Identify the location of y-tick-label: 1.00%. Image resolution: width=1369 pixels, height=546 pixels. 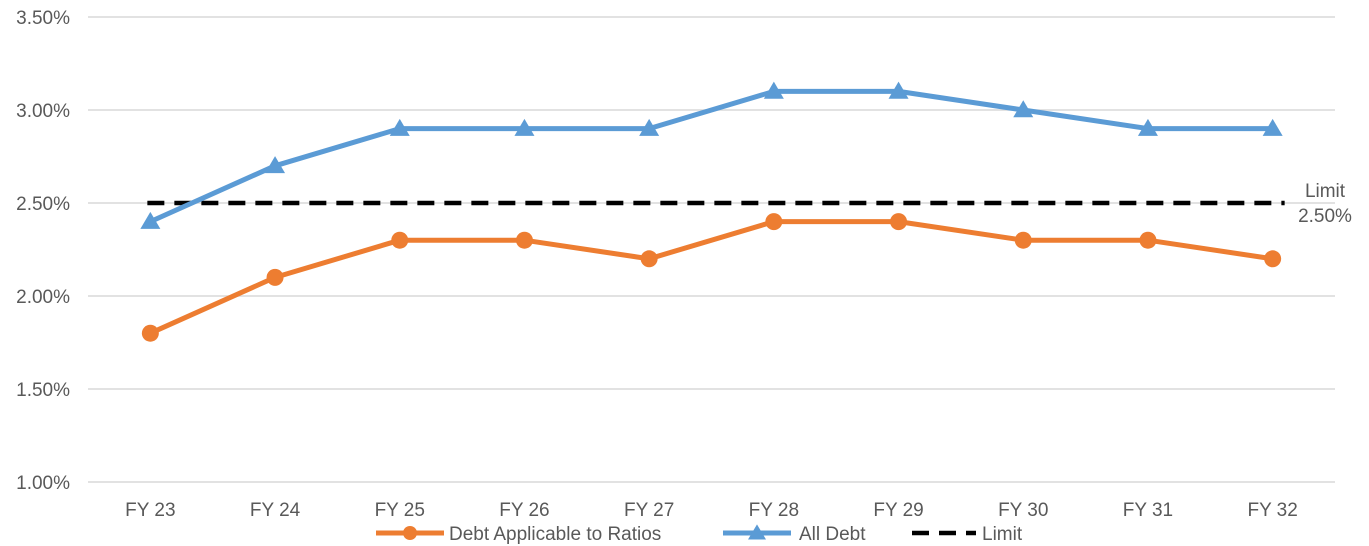
(43, 483).